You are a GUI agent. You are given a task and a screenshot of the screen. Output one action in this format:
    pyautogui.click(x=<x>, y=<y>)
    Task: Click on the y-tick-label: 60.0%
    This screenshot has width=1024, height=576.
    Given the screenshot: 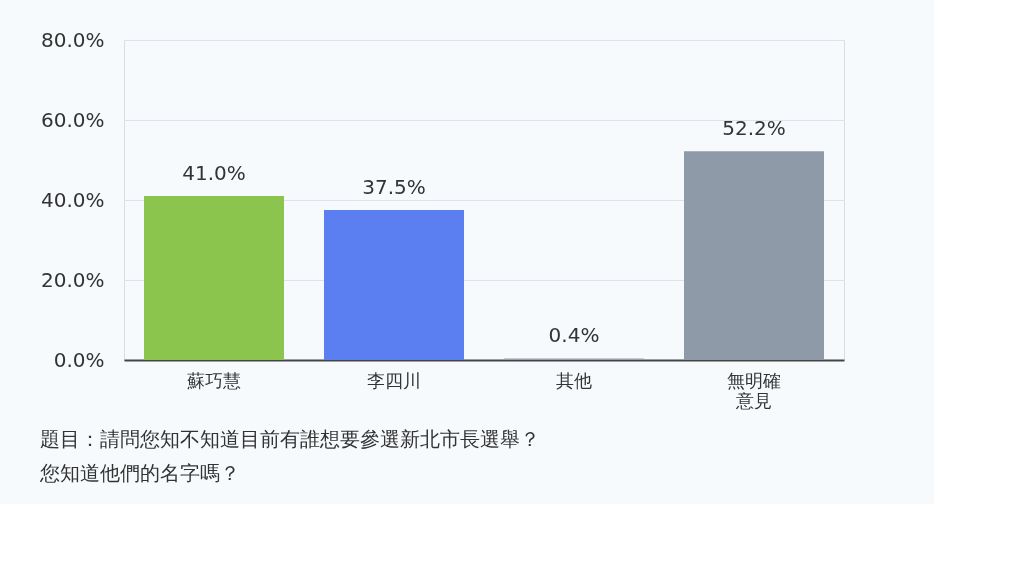 What is the action you would take?
    pyautogui.click(x=72, y=119)
    